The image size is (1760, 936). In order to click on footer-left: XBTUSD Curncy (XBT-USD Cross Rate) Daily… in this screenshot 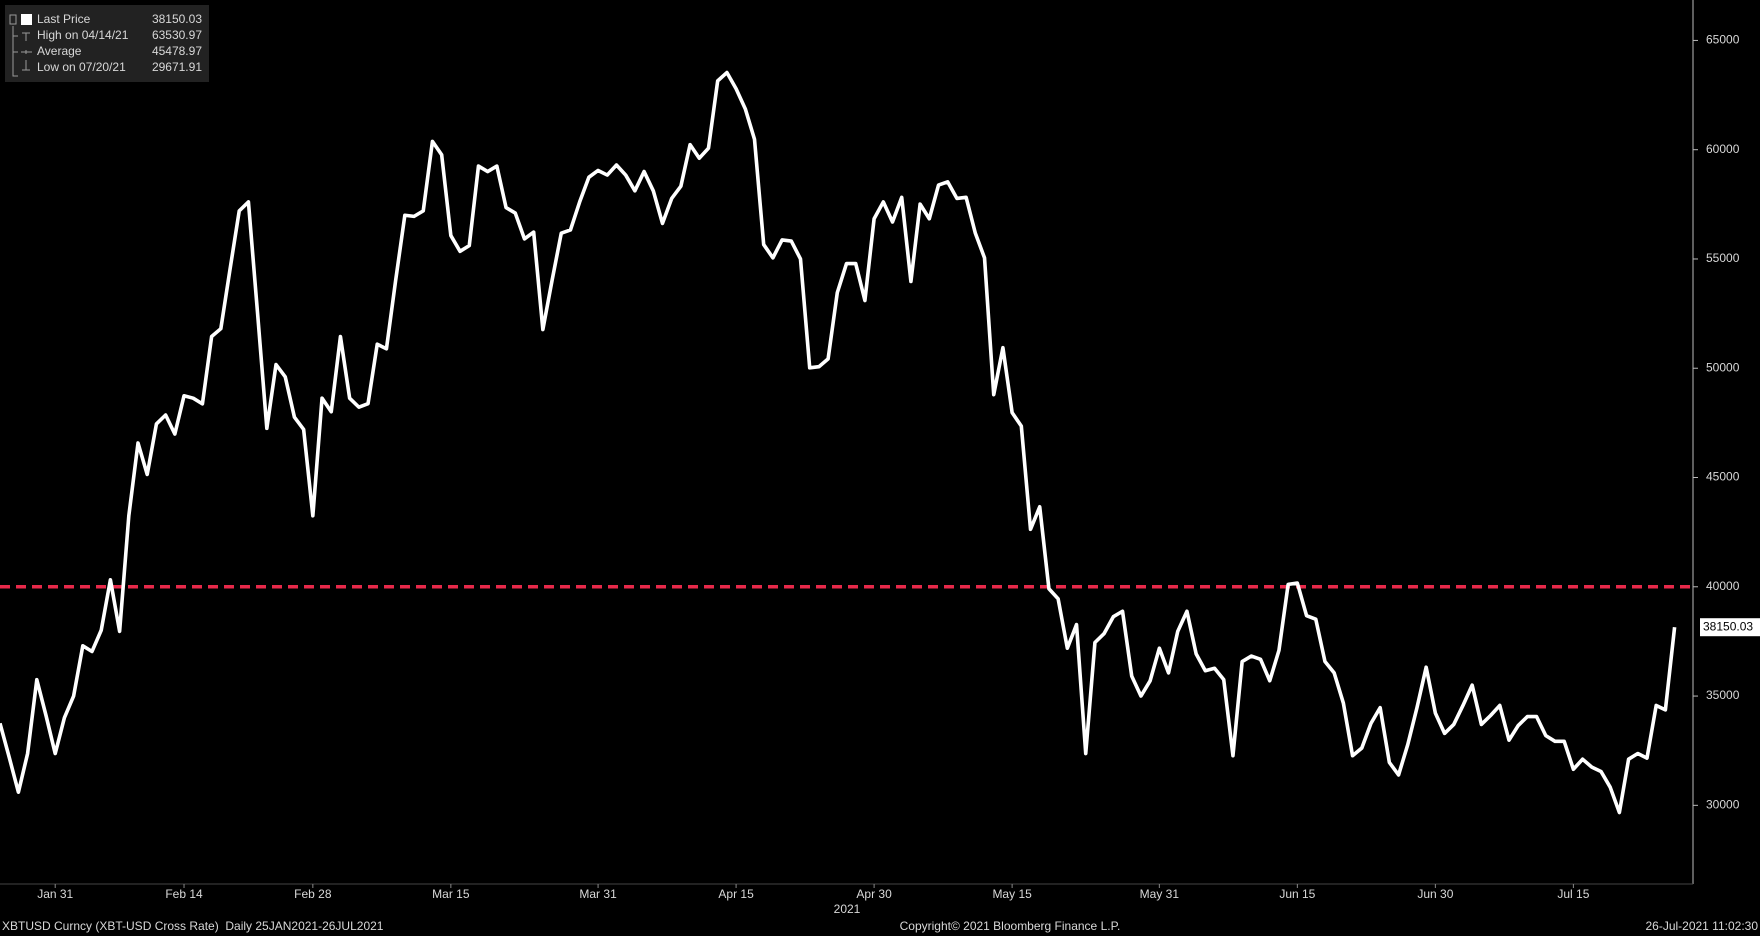, I will do `click(193, 926)`.